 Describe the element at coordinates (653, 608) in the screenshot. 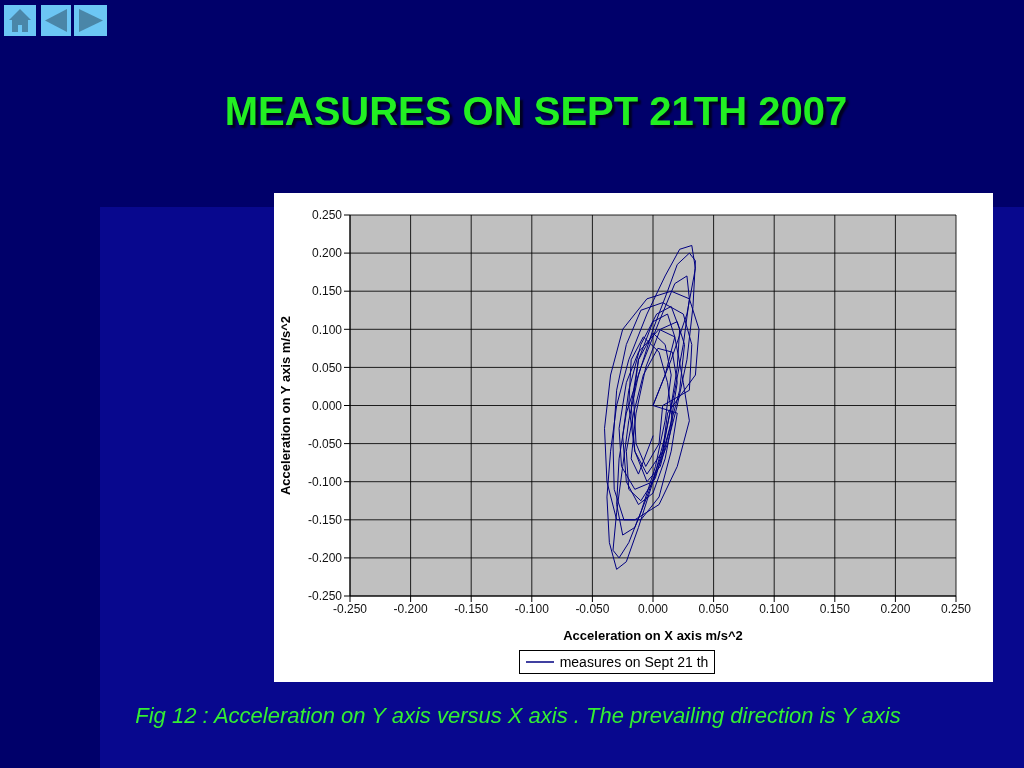

I see `x-tick-label: 0.000` at that location.